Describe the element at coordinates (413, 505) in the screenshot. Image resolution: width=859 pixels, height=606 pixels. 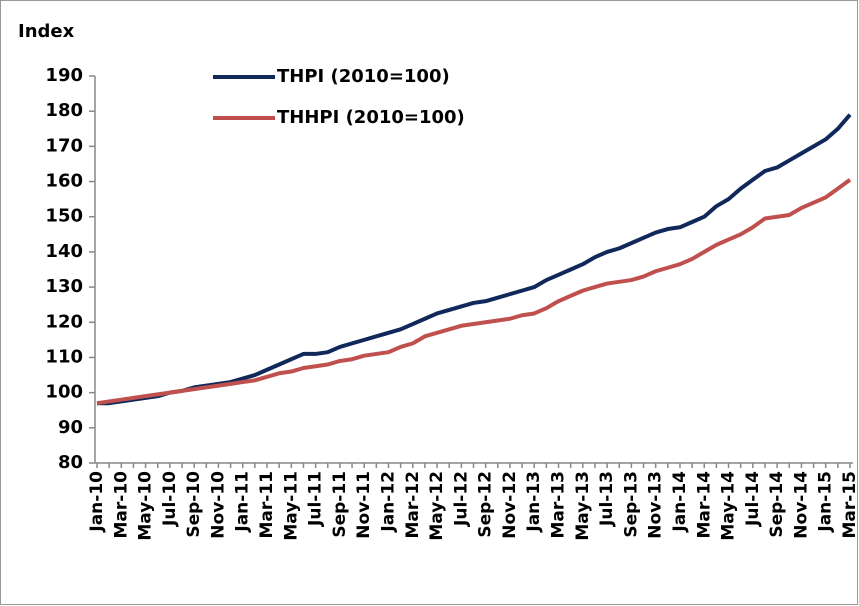
I see `x-tick-label: Mar-12` at that location.